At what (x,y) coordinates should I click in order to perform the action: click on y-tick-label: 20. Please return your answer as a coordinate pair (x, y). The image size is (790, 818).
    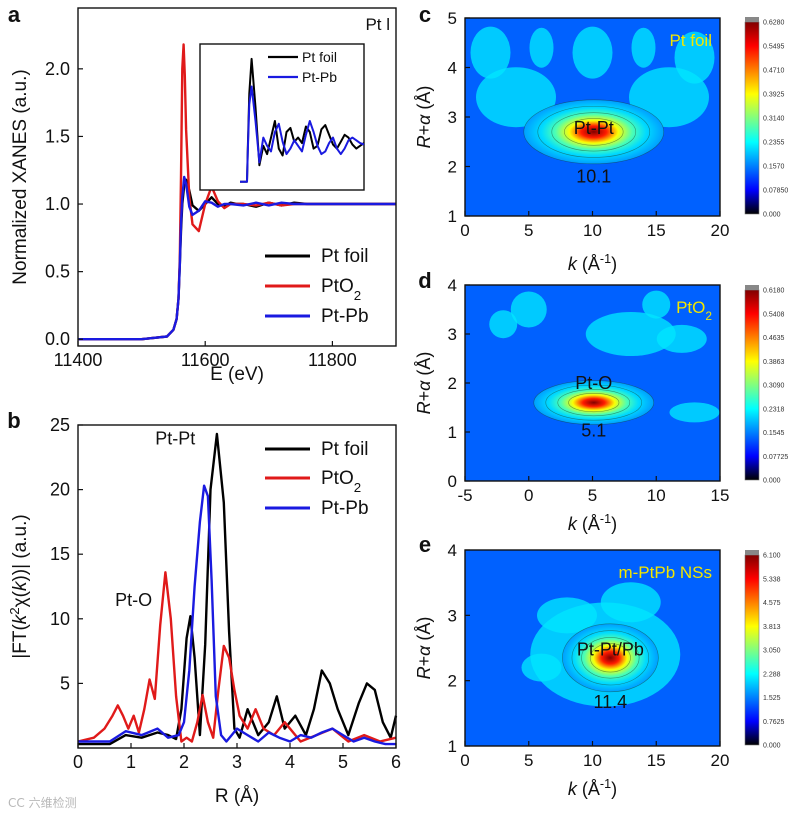
    Looking at the image, I should click on (60, 490).